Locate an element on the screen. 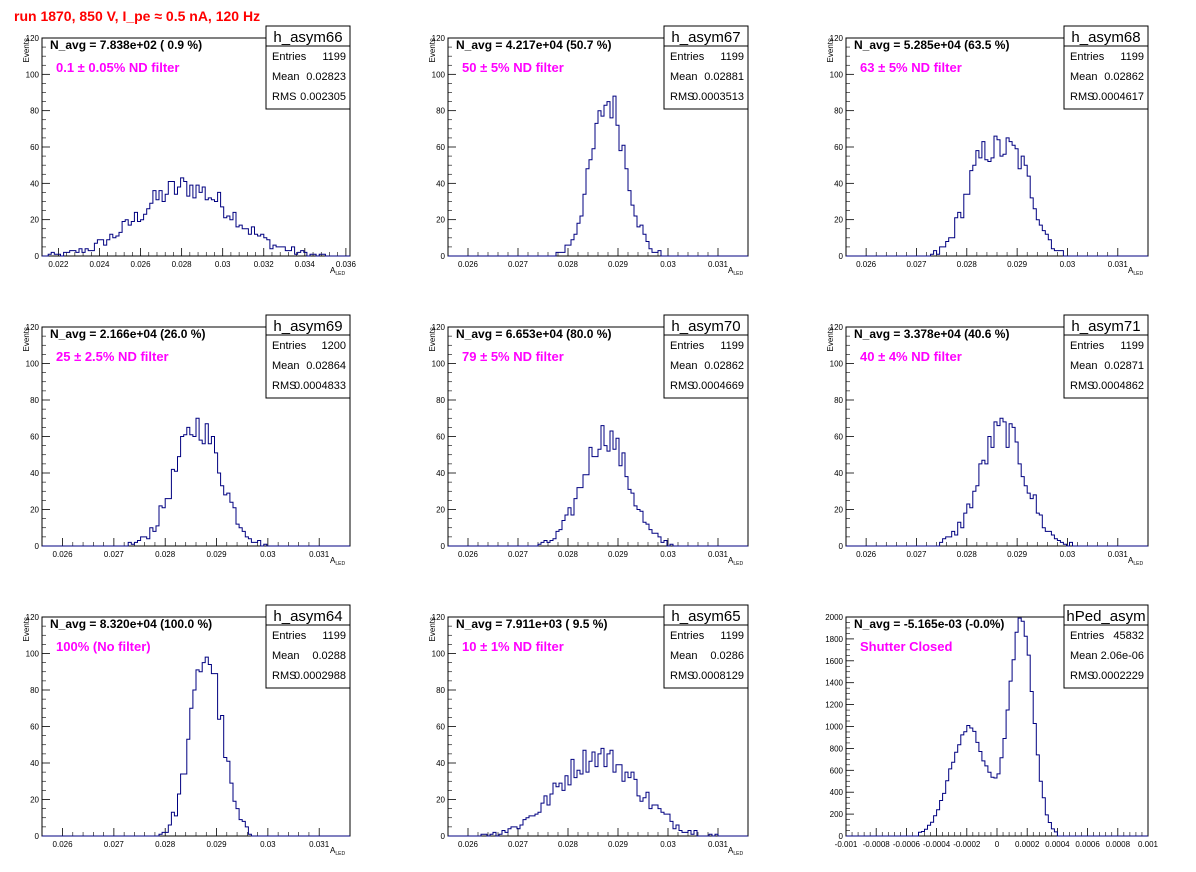 Image resolution: width=1196 pixels, height=872 pixels. stats-value: 0.0004669 is located at coordinates (718, 386).